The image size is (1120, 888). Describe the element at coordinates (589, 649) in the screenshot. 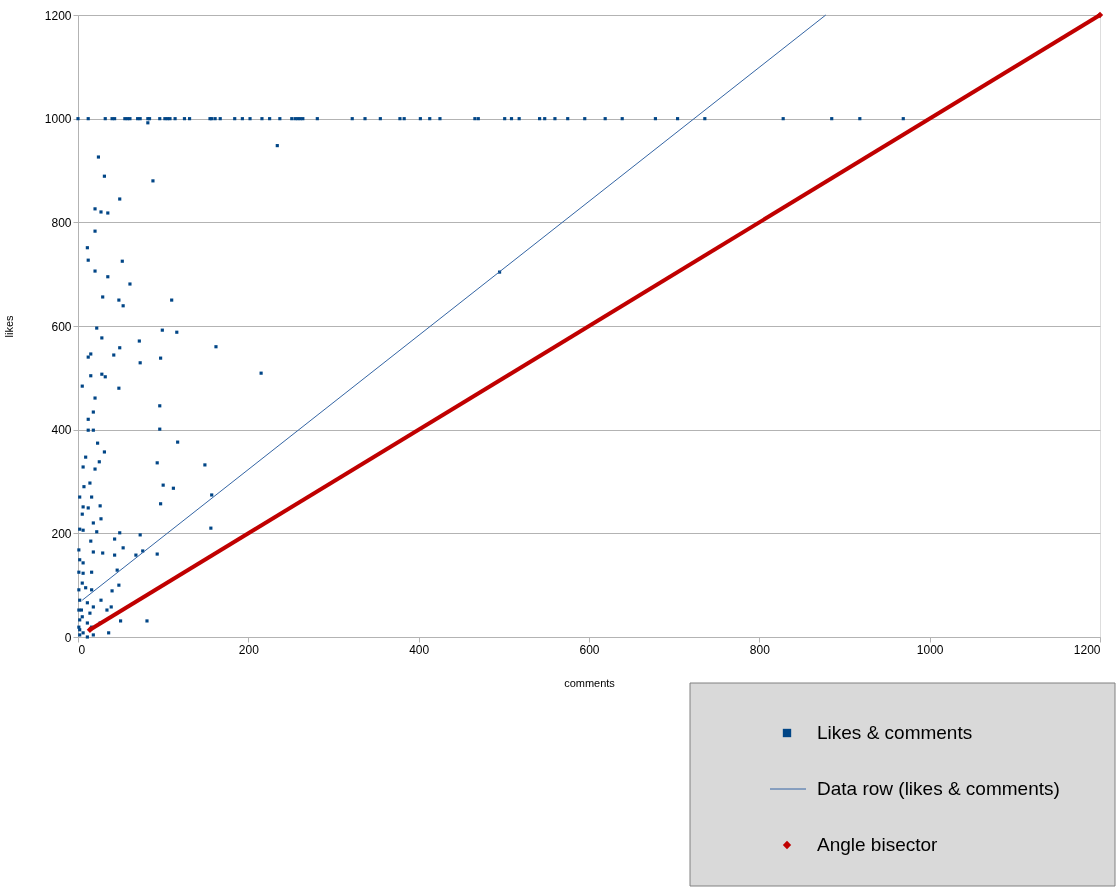

I see `x-tick-label: 600` at that location.